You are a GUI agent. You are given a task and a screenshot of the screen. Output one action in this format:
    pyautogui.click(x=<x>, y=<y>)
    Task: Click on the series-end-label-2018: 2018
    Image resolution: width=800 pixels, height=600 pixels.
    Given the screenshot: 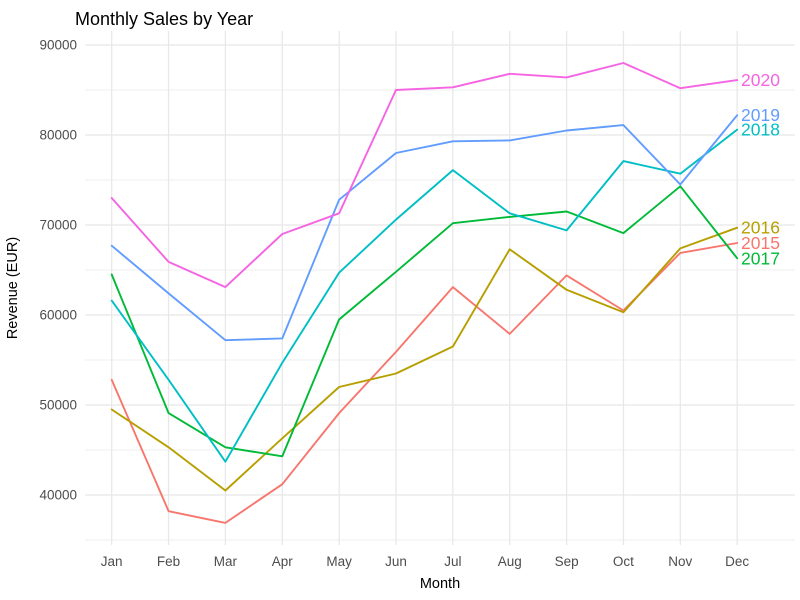 What is the action you would take?
    pyautogui.click(x=760, y=130)
    